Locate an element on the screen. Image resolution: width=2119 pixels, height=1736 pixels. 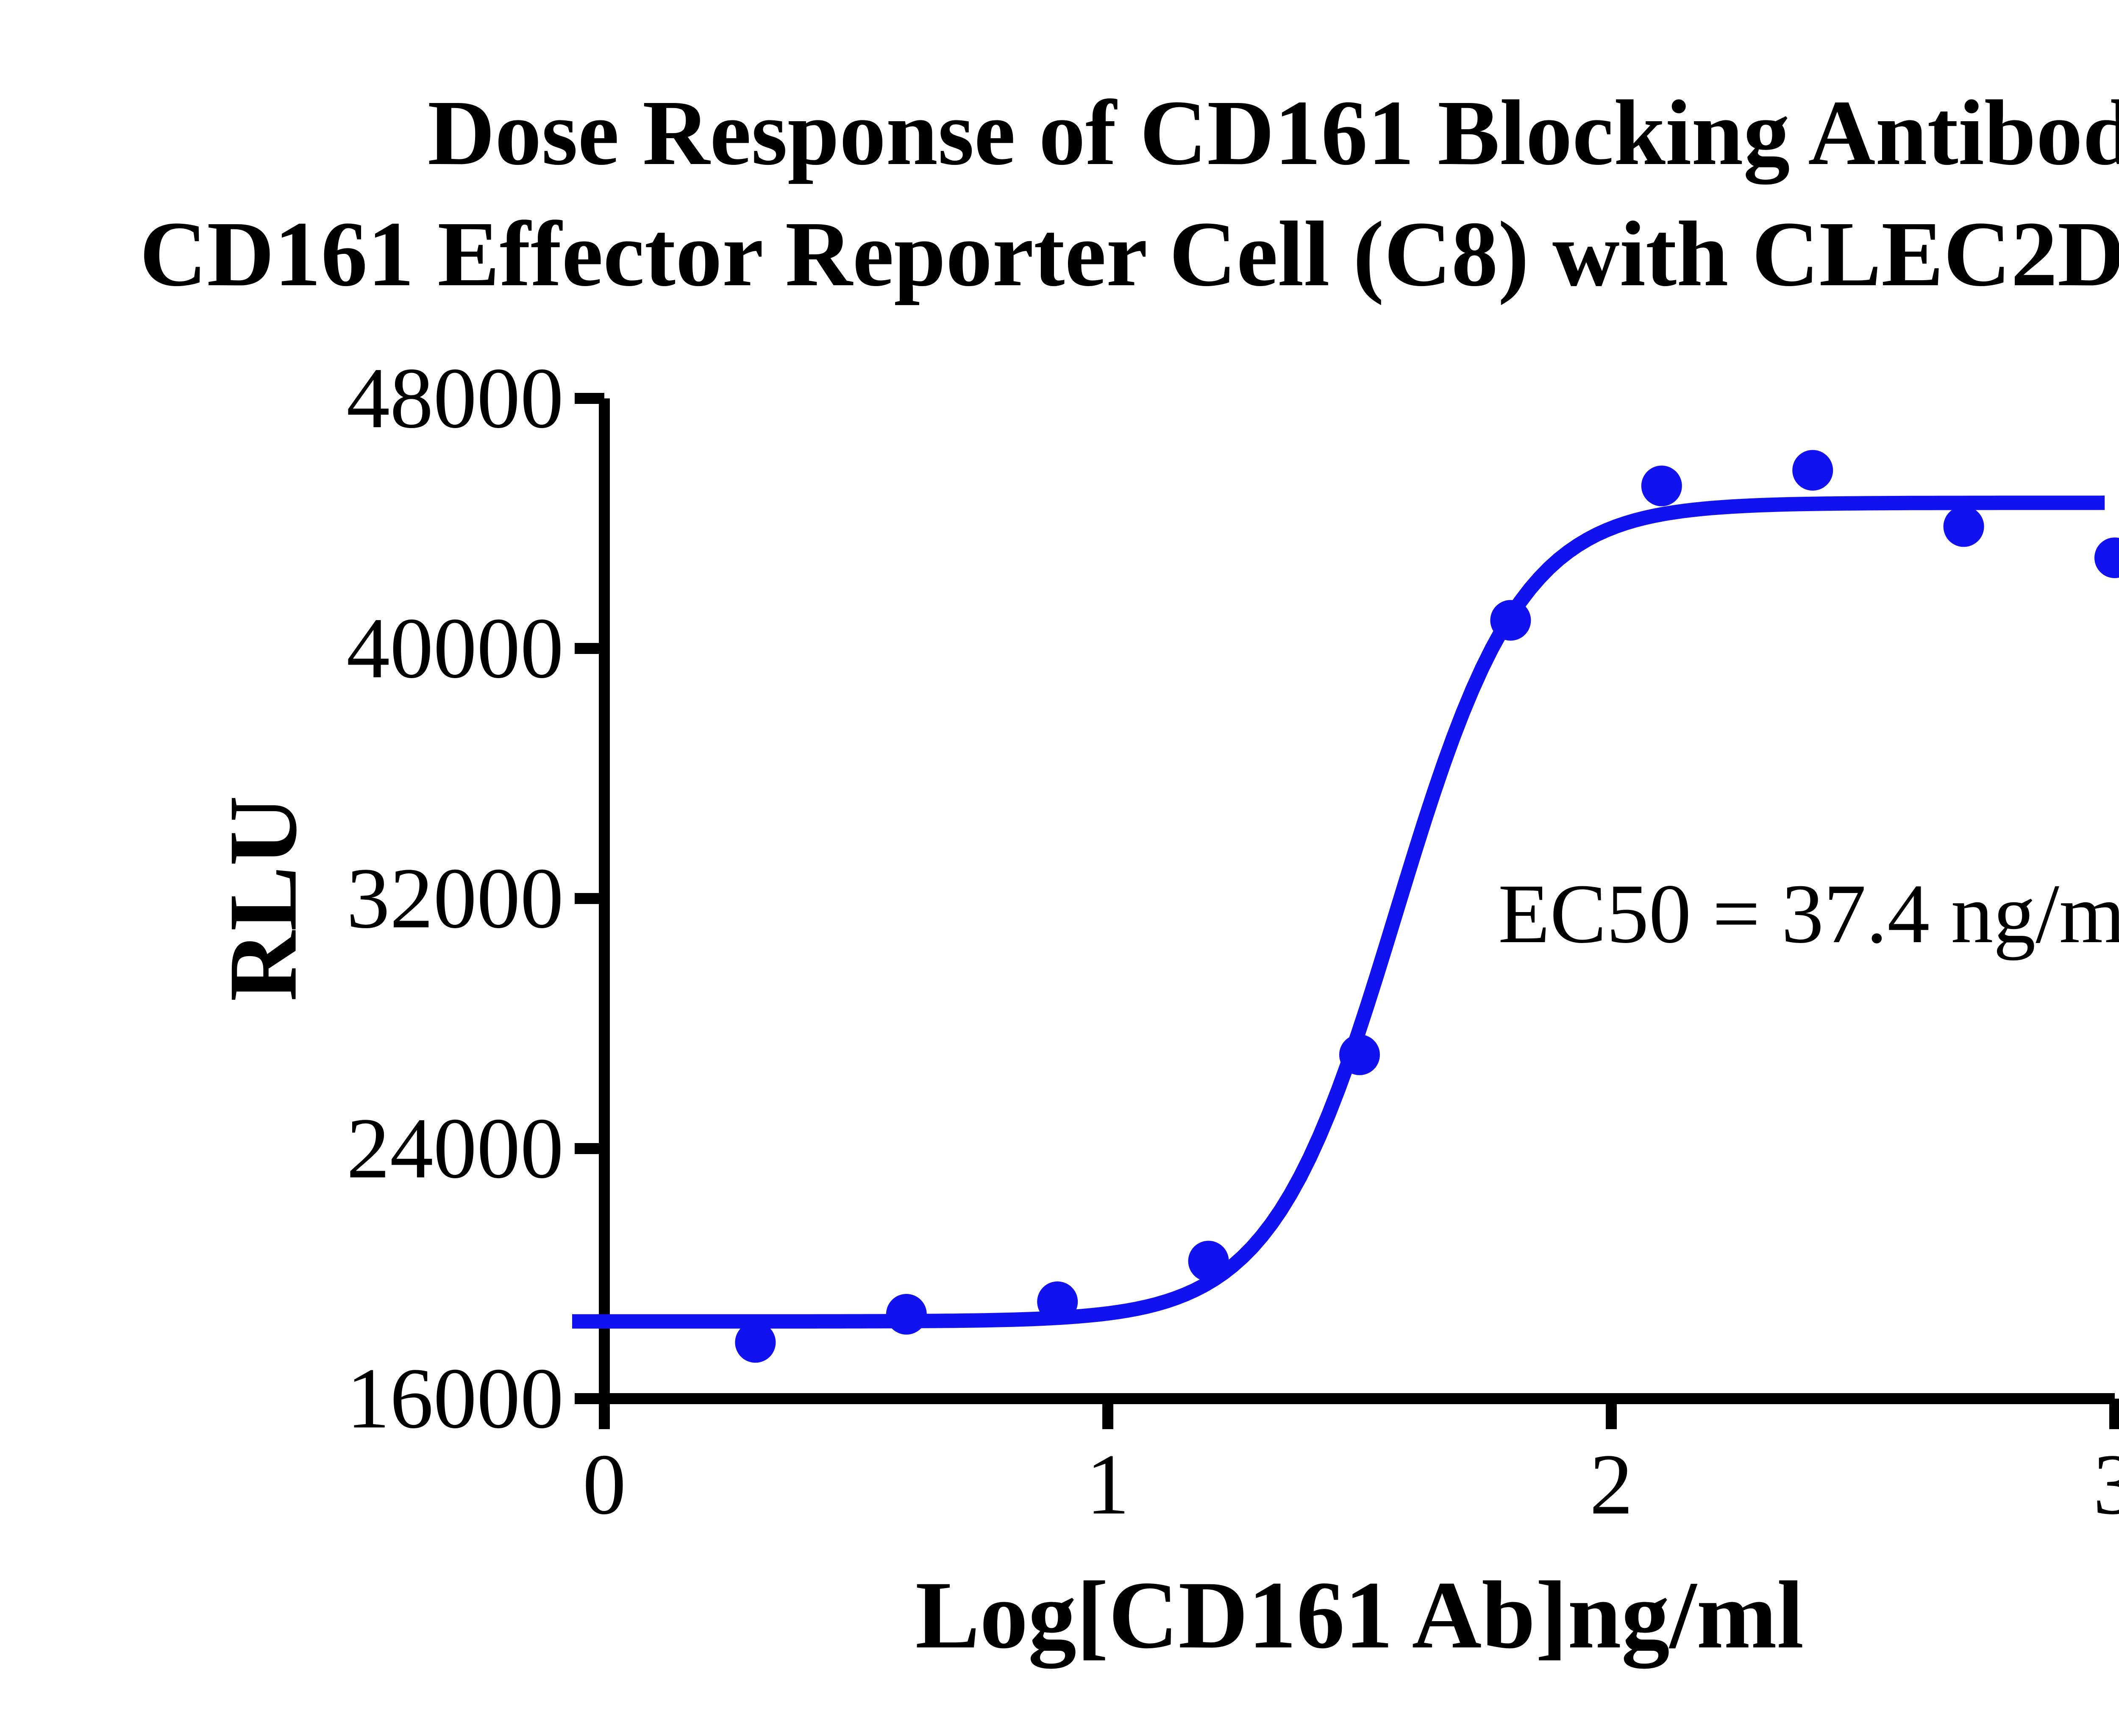
y-tick-label: 16000 is located at coordinates (455, 1398).